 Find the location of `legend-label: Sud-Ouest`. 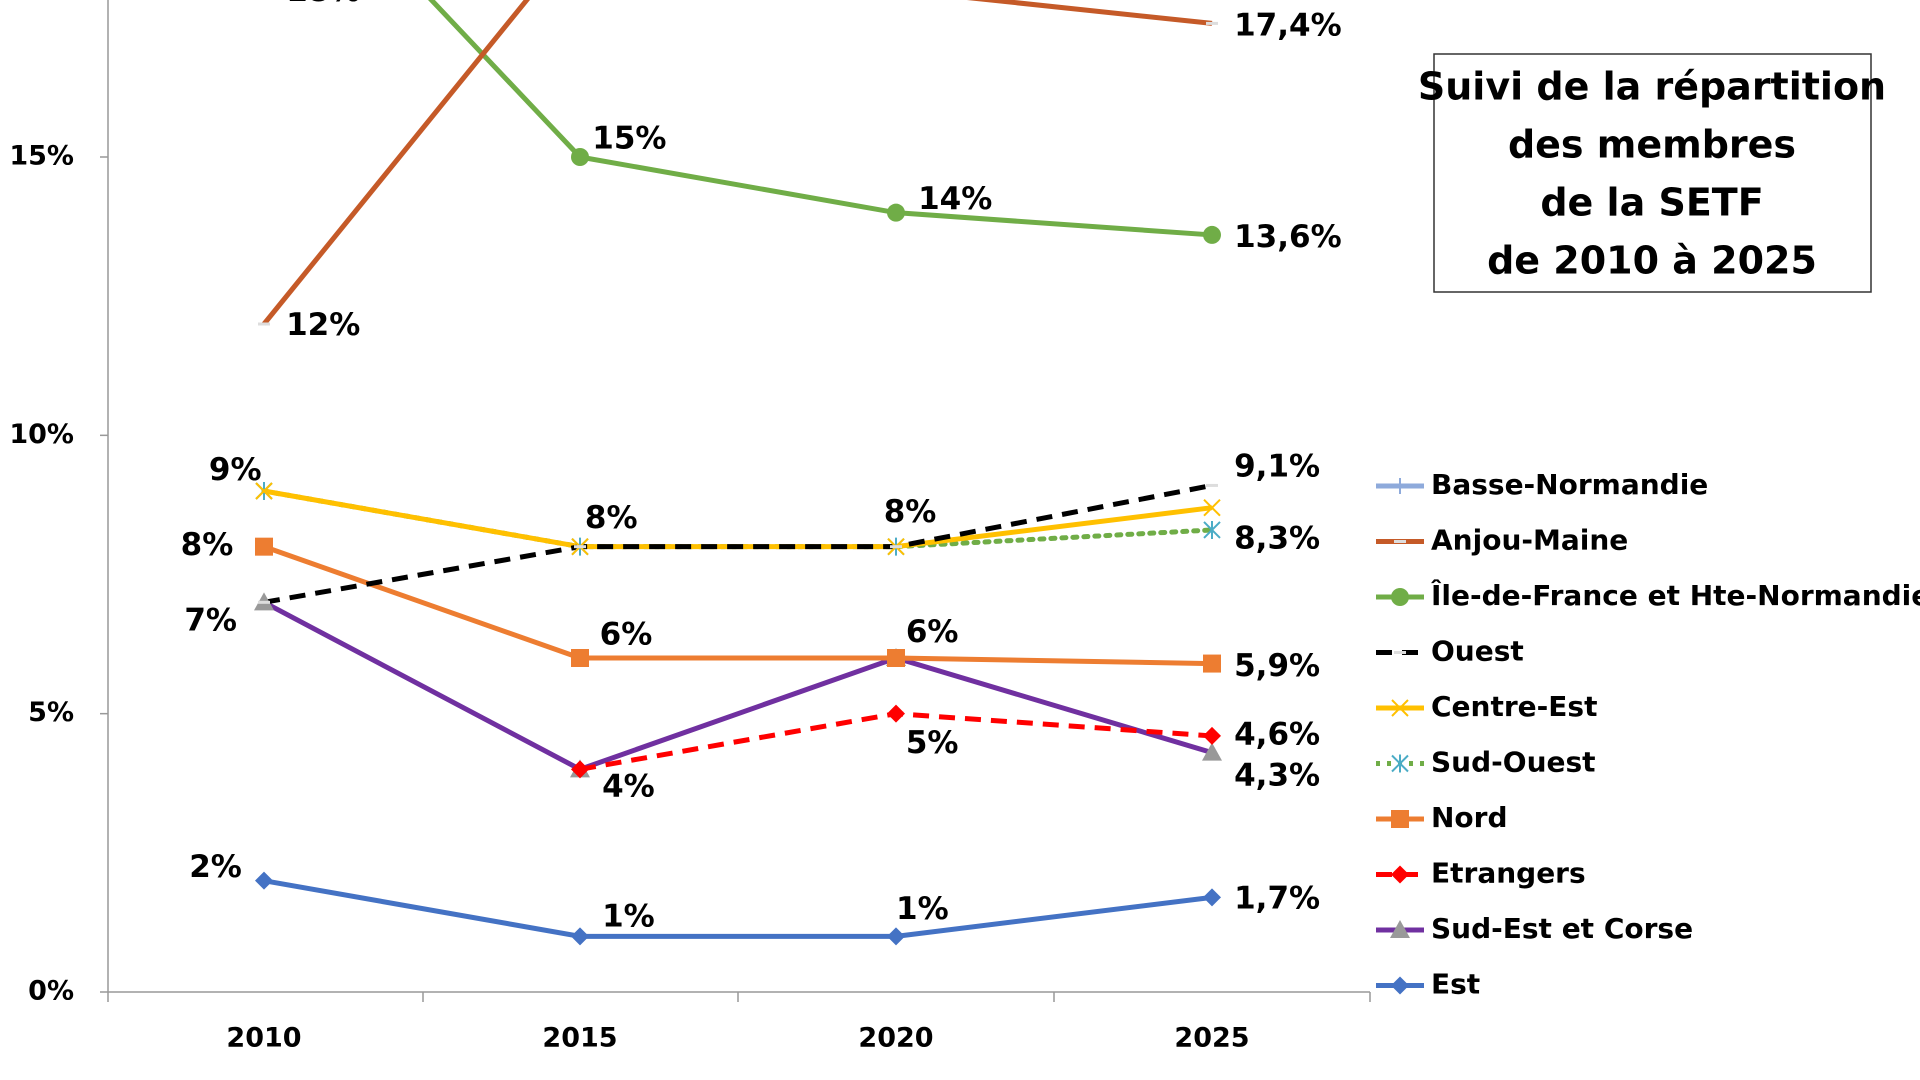

legend-label: Sud-Ouest is located at coordinates (1513, 762).